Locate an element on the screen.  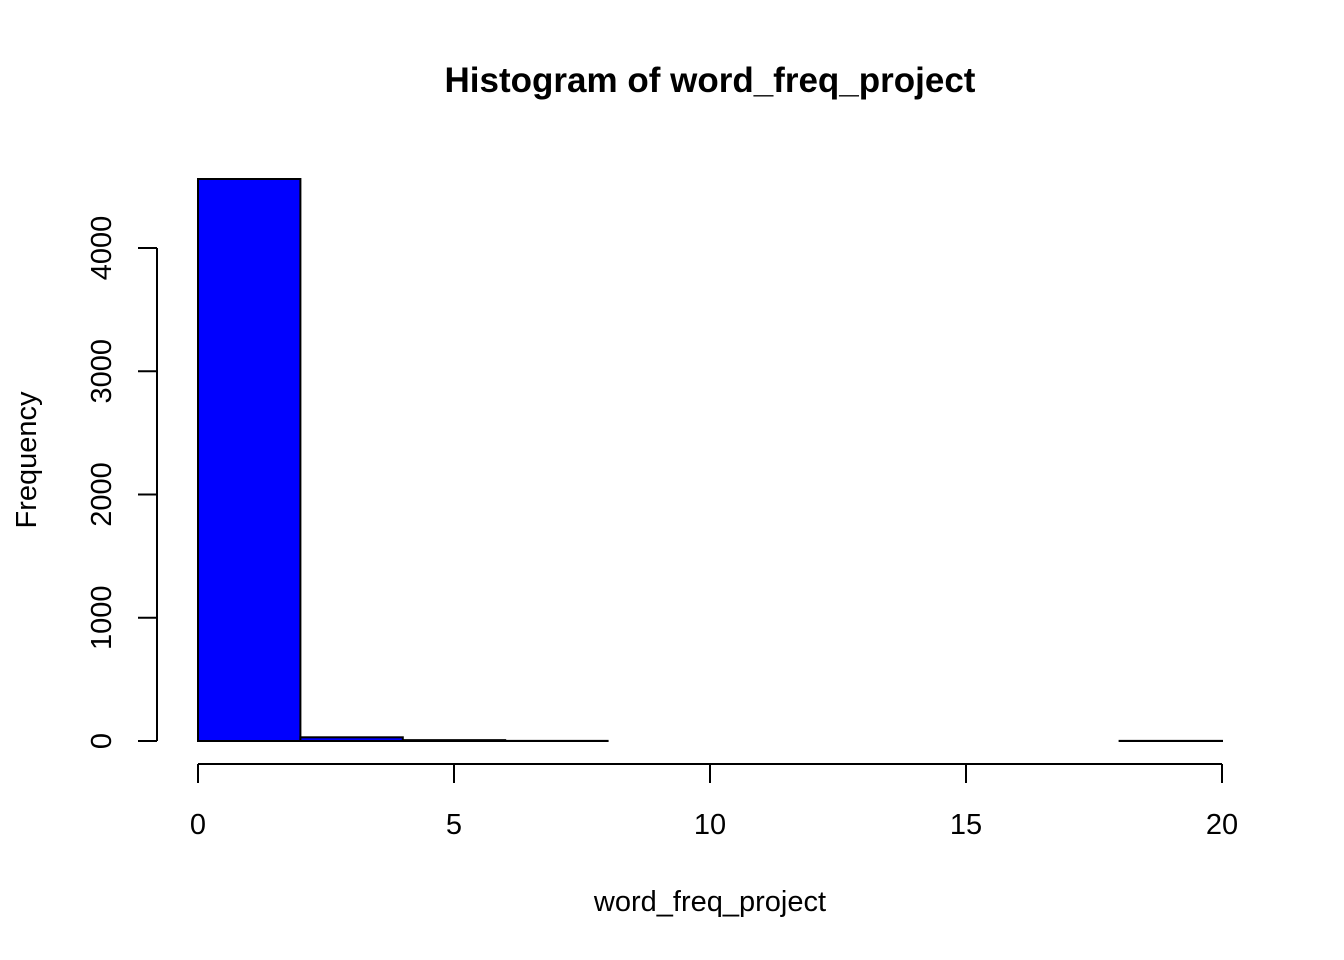
y-tick-label: 2000 is located at coordinates (102, 494).